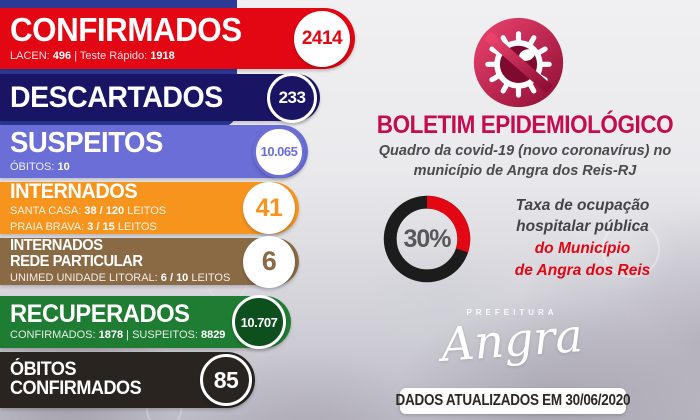 This screenshot has width=700, height=420. I want to click on occupancy-text-line2: hospitalar pública, so click(582, 226).